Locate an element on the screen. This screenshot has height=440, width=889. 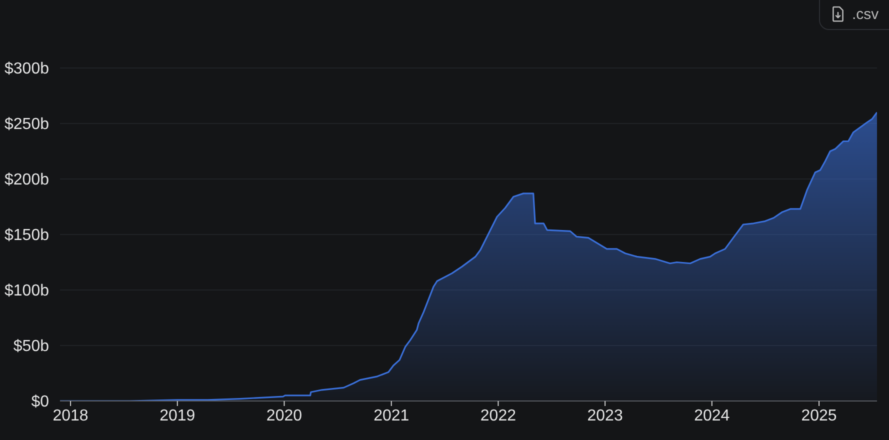
y-tick-label: $150b is located at coordinates (27, 235).